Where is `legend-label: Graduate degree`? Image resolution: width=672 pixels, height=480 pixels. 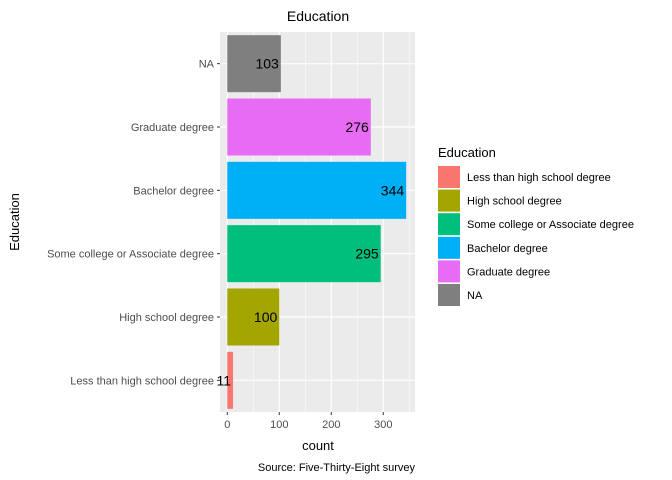 legend-label: Graduate degree is located at coordinates (508, 272).